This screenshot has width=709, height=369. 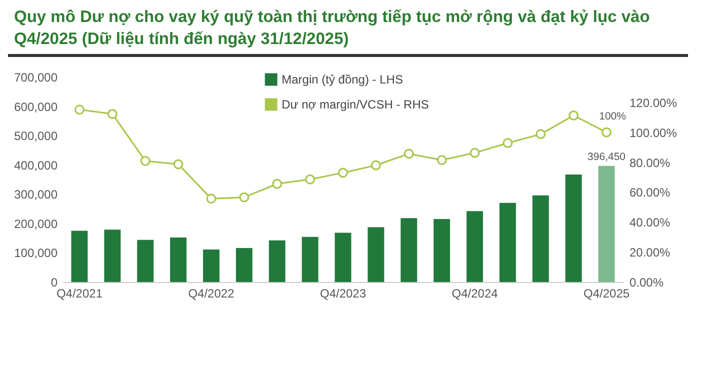 What do you see at coordinates (650, 193) in the screenshot?
I see `y2-tick-label: 60.00%` at bounding box center [650, 193].